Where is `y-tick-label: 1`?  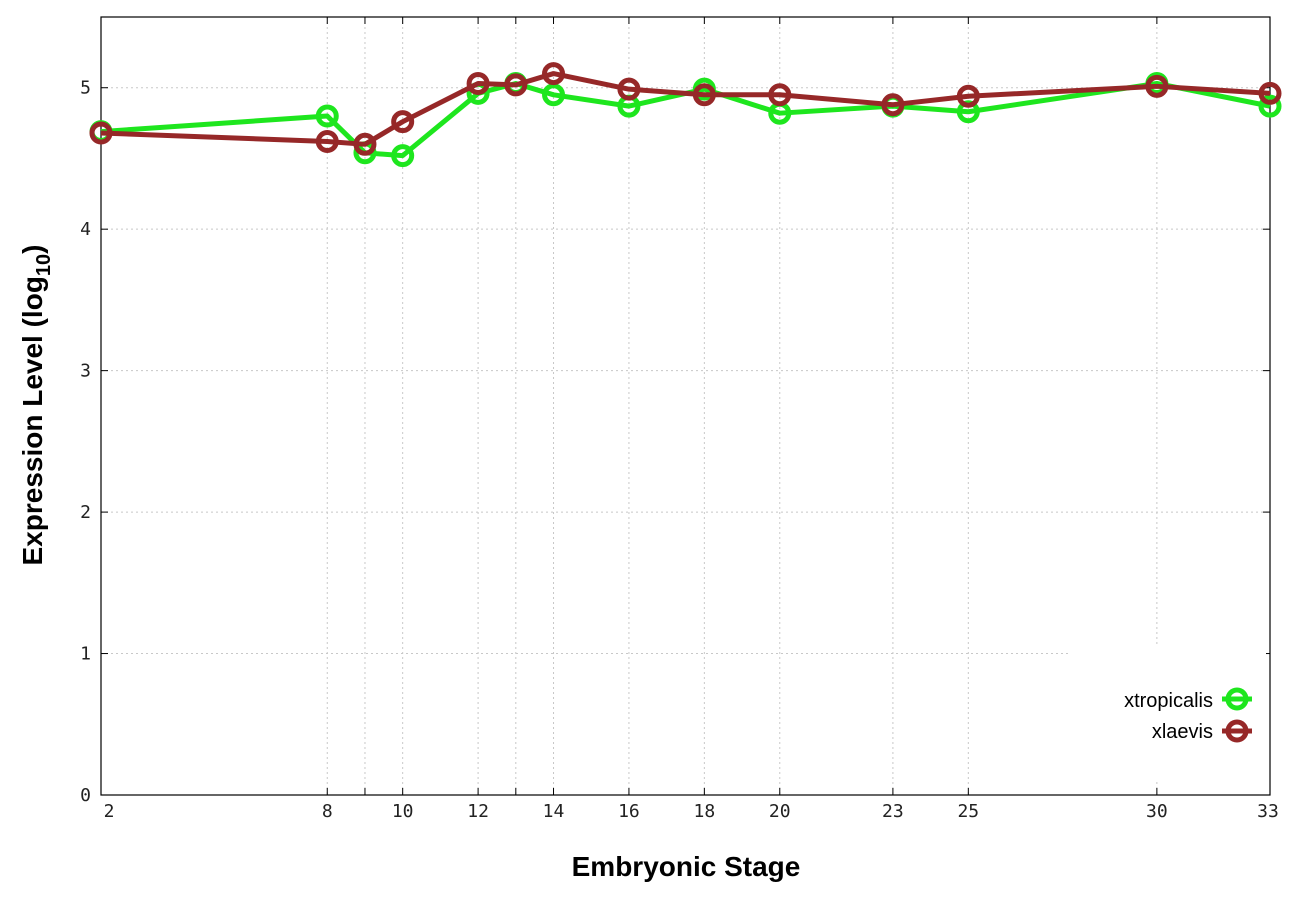 y-tick-label: 1 is located at coordinates (85, 654).